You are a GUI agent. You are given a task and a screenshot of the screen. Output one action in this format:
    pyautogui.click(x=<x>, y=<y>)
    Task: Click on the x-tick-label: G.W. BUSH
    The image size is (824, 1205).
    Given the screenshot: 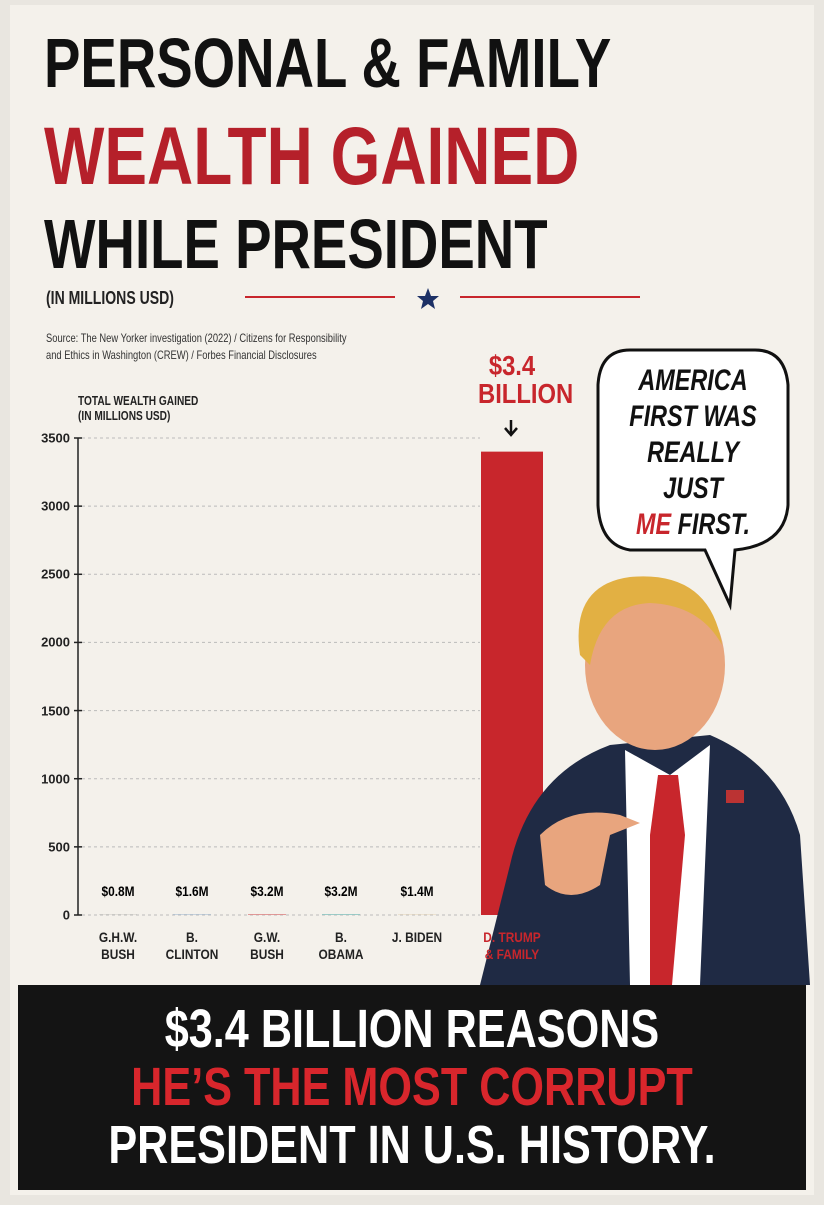 What is the action you would take?
    pyautogui.click(x=267, y=946)
    